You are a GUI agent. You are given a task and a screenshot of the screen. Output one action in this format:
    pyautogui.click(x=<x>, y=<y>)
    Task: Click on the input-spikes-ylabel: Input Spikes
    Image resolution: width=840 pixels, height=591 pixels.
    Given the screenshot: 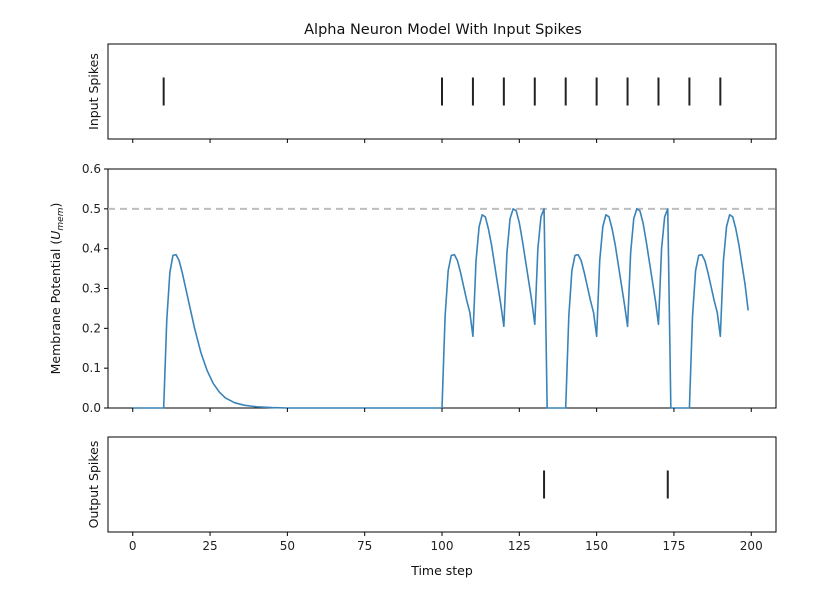 What is the action you would take?
    pyautogui.click(x=93, y=91)
    